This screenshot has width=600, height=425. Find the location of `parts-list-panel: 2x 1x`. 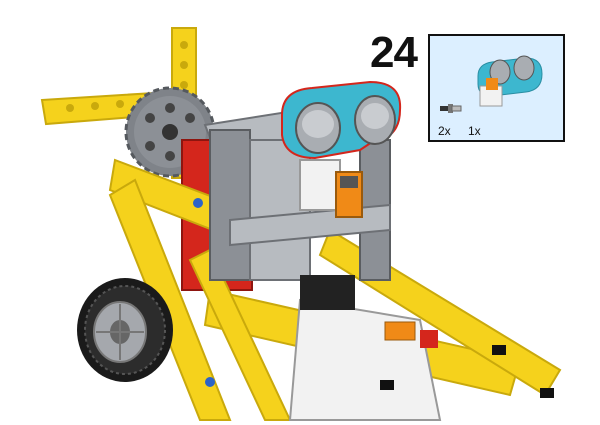

parts-list-panel: 2x 1x is located at coordinates (496, 88).